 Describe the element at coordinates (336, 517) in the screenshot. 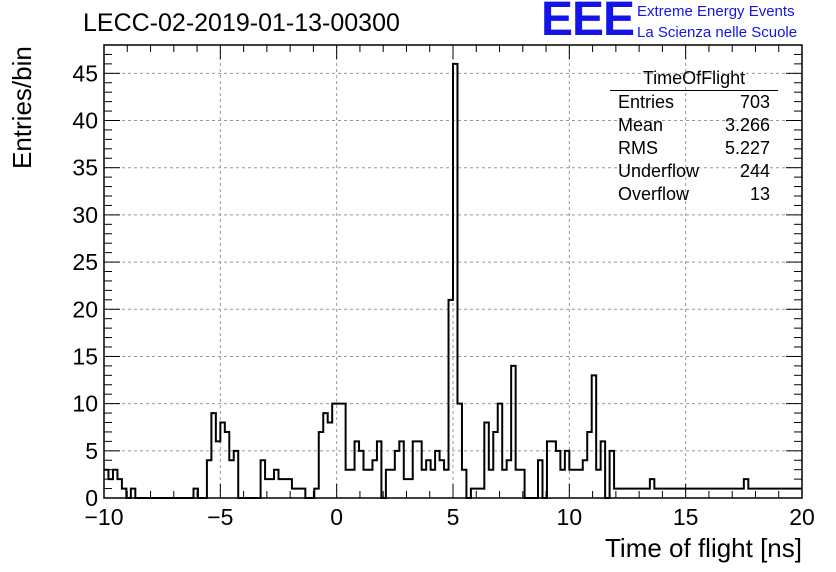

I see `x-tick-label: 0` at that location.